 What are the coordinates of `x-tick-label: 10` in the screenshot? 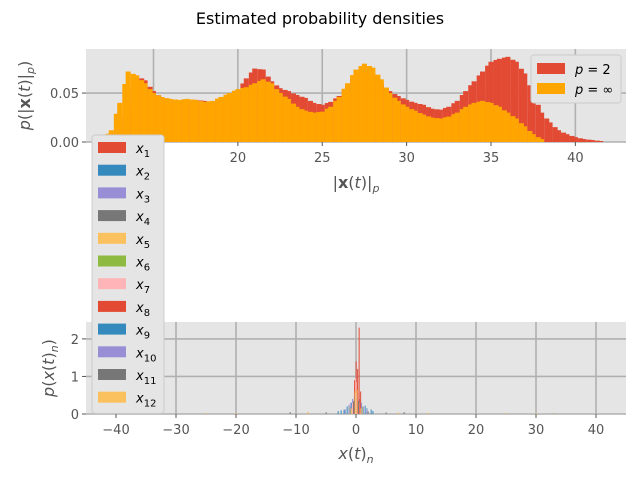 It's located at (416, 430).